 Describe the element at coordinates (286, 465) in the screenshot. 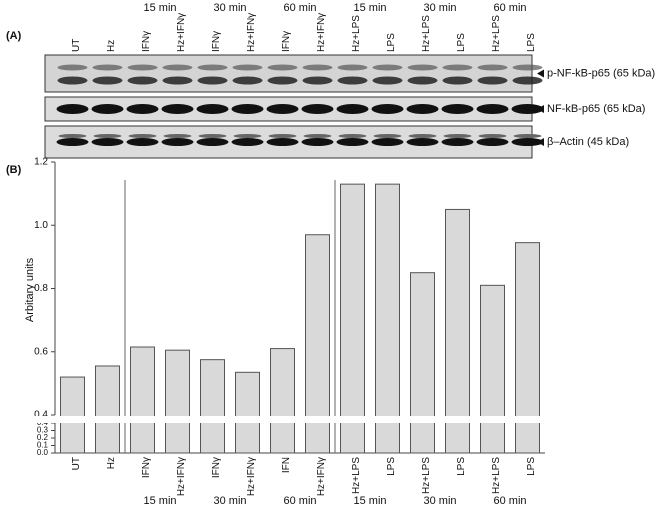

I see `x-tick-label: IFN` at that location.